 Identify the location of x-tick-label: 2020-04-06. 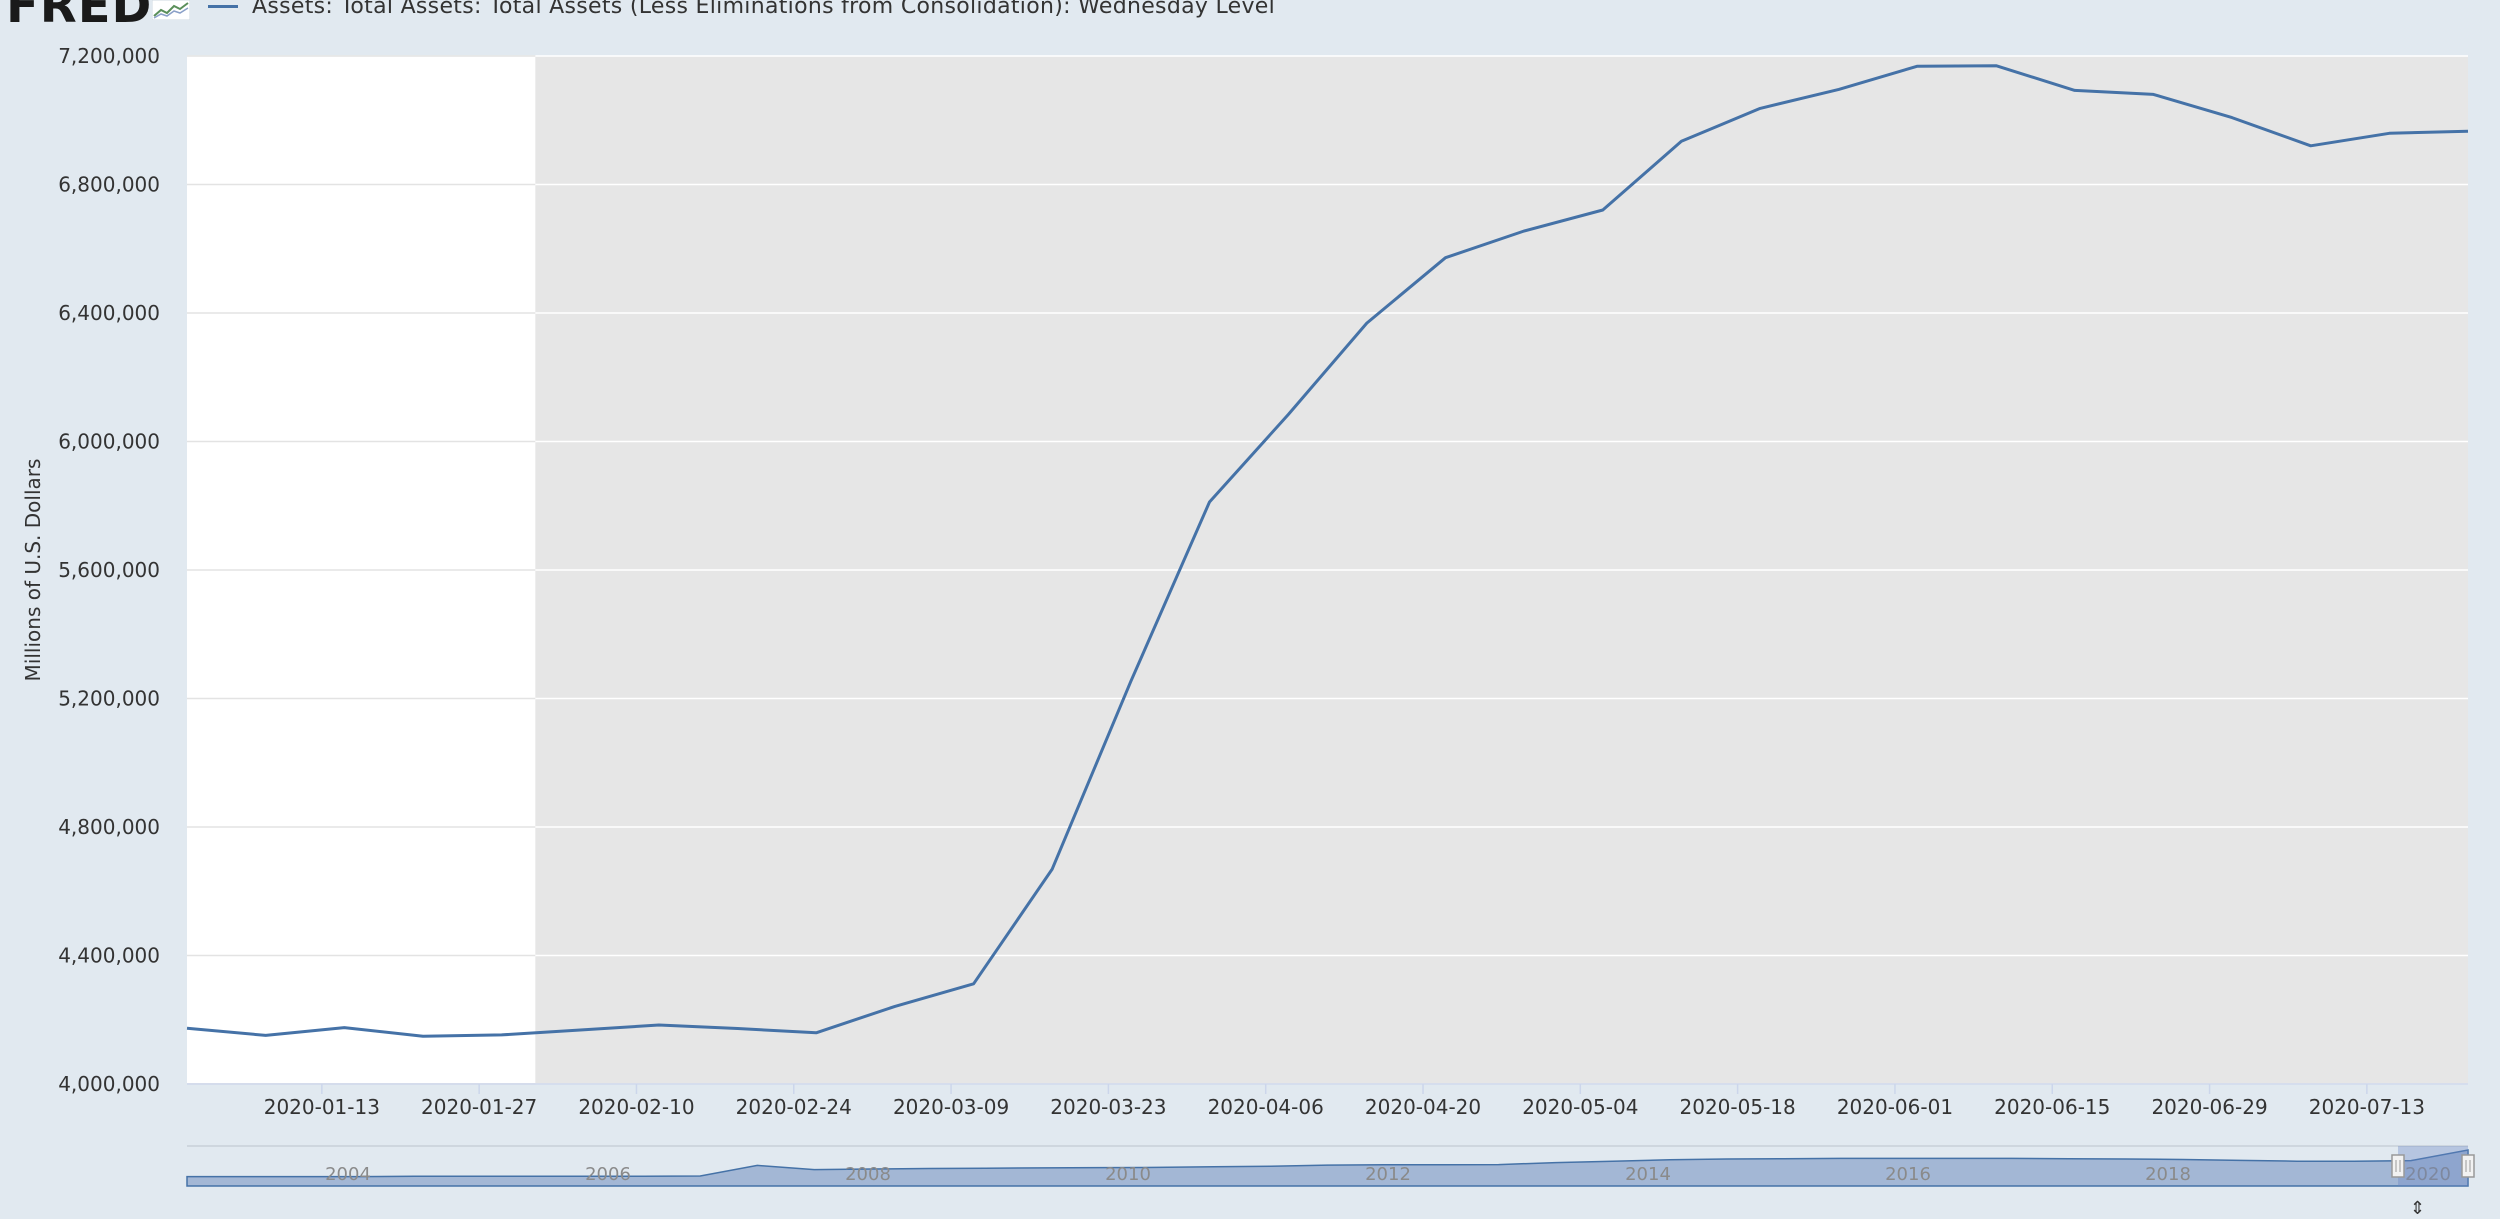
(1266, 1107).